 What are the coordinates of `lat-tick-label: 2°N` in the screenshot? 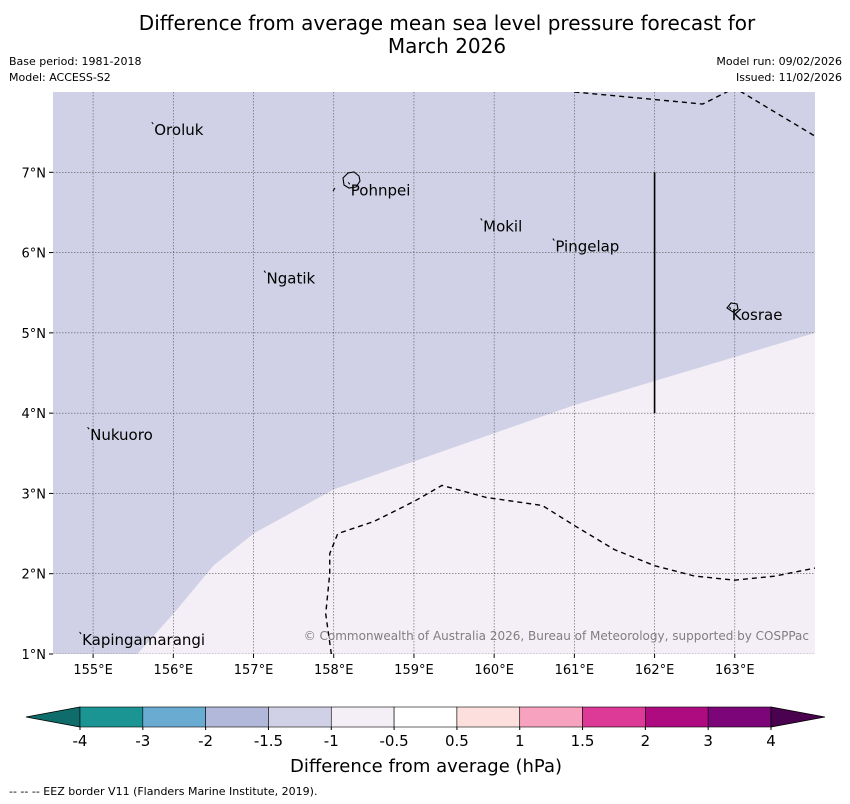 It's located at (34, 575).